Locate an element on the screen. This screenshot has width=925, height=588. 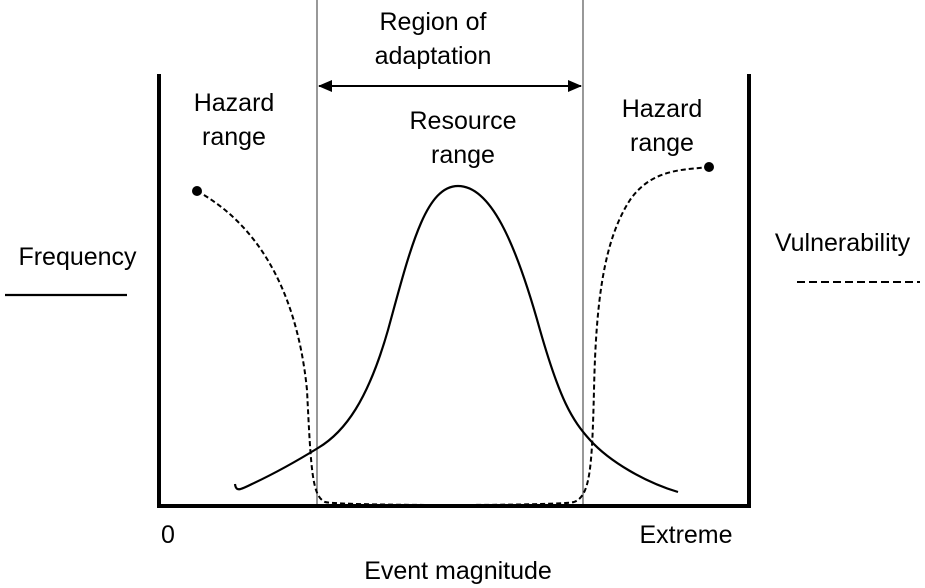
x-axis-title: Event magnitude is located at coordinates (458, 571).